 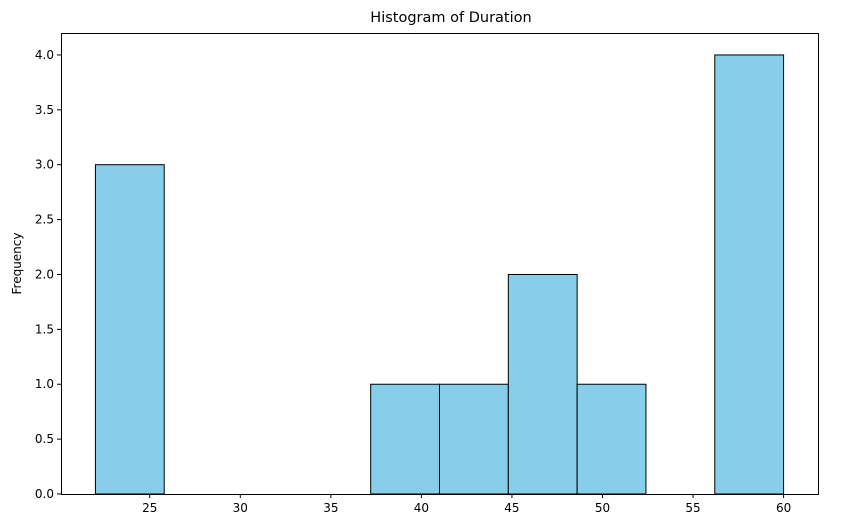 I want to click on x-tick-label: 40, so click(x=421, y=508).